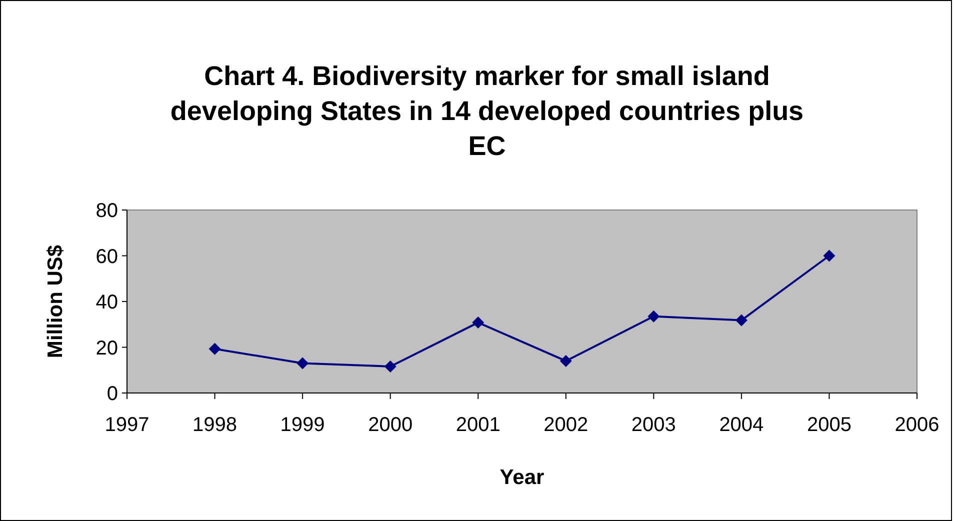 This screenshot has width=954, height=521. What do you see at coordinates (107, 211) in the screenshot?
I see `y-tick-label: 80` at bounding box center [107, 211].